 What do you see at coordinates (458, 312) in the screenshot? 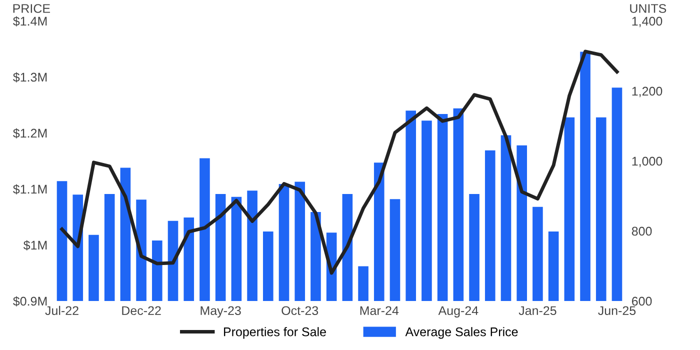
I see `x-tick-label: Aug-24` at bounding box center [458, 312].